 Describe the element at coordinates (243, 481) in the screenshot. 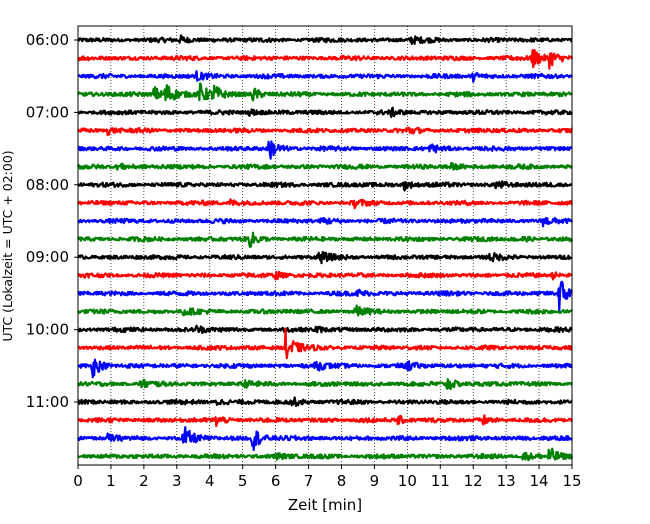

I see `x-tick-label: 5` at that location.